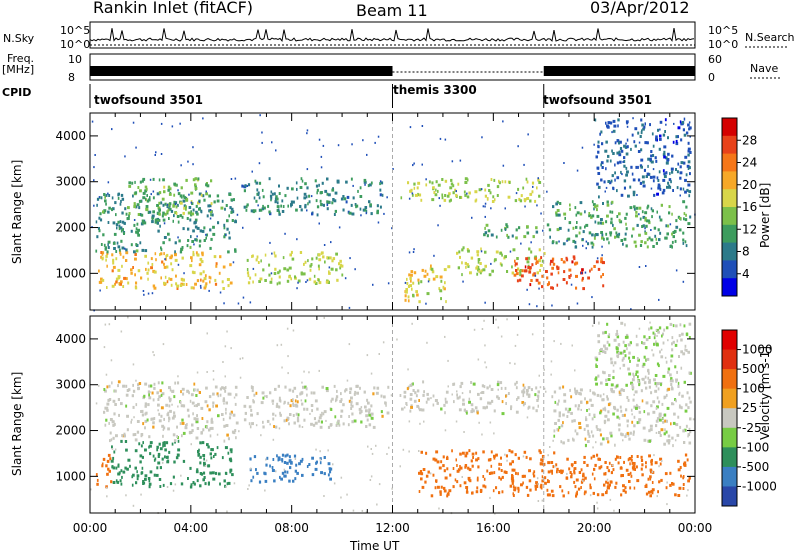 This screenshot has width=800, height=554. I want to click on mode-label-1: twofsound 3501, so click(148, 100).